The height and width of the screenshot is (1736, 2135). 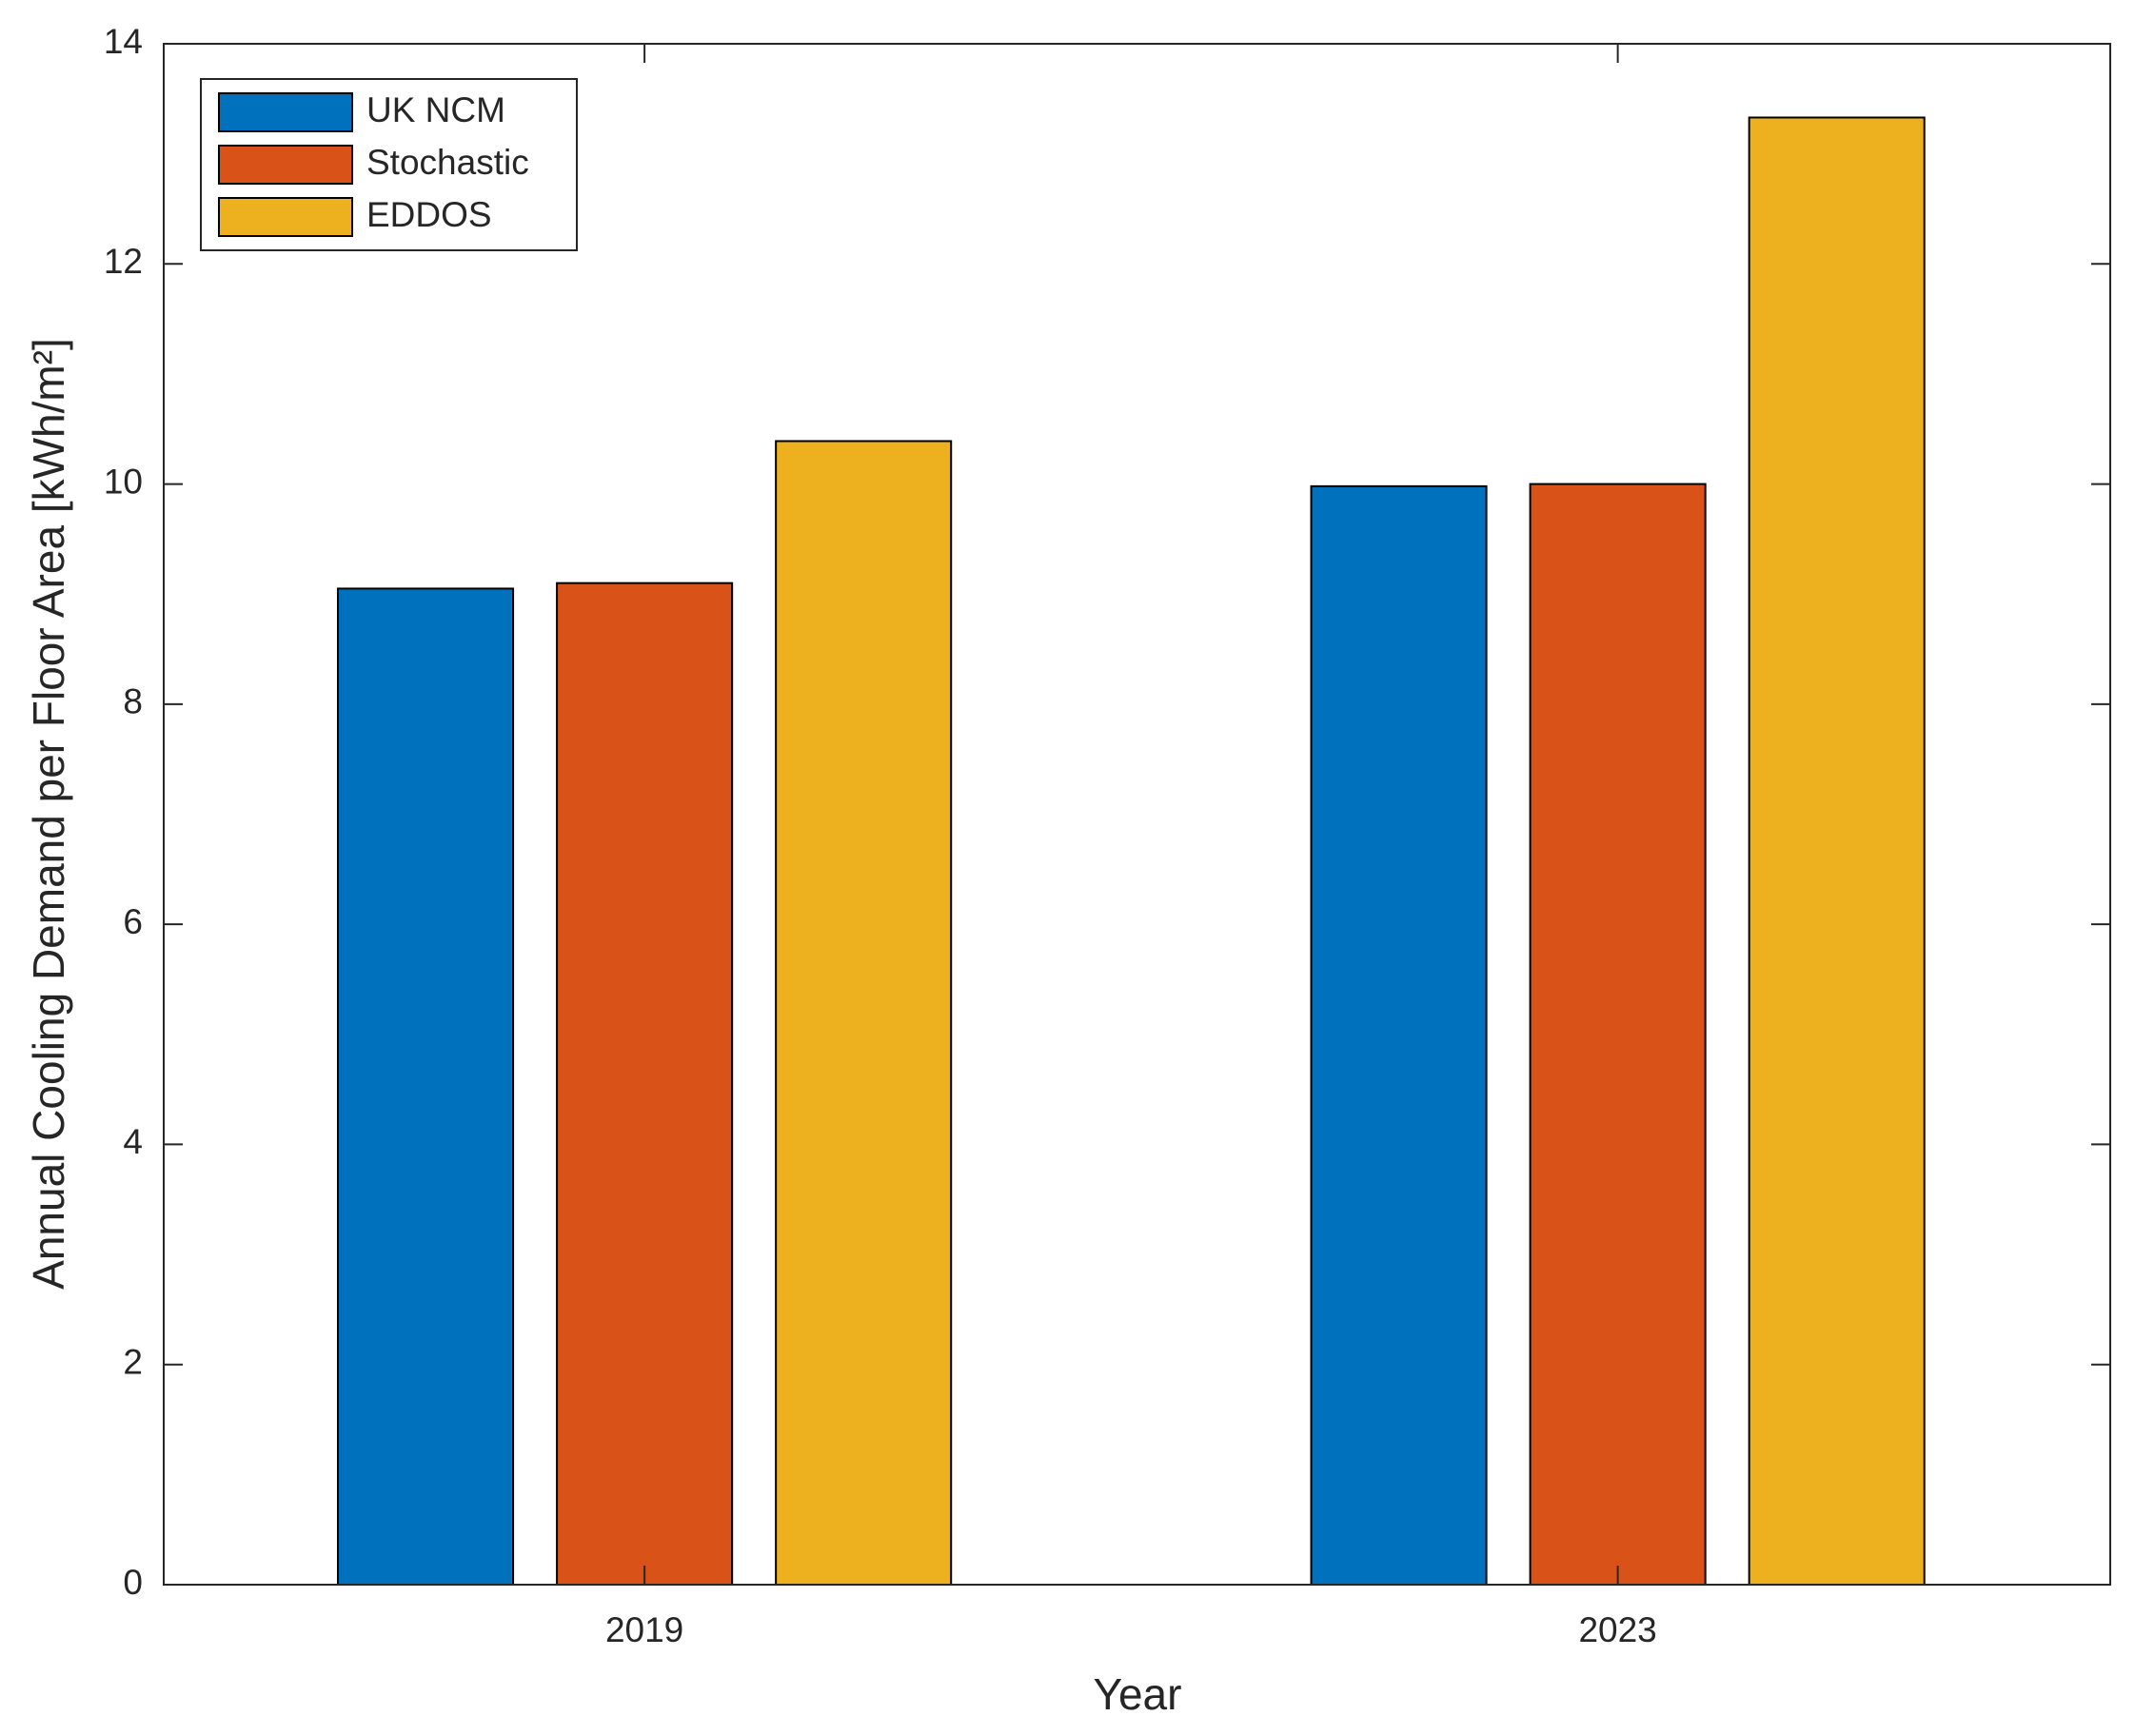 I want to click on legend-label: EDDOS, so click(x=429, y=214).